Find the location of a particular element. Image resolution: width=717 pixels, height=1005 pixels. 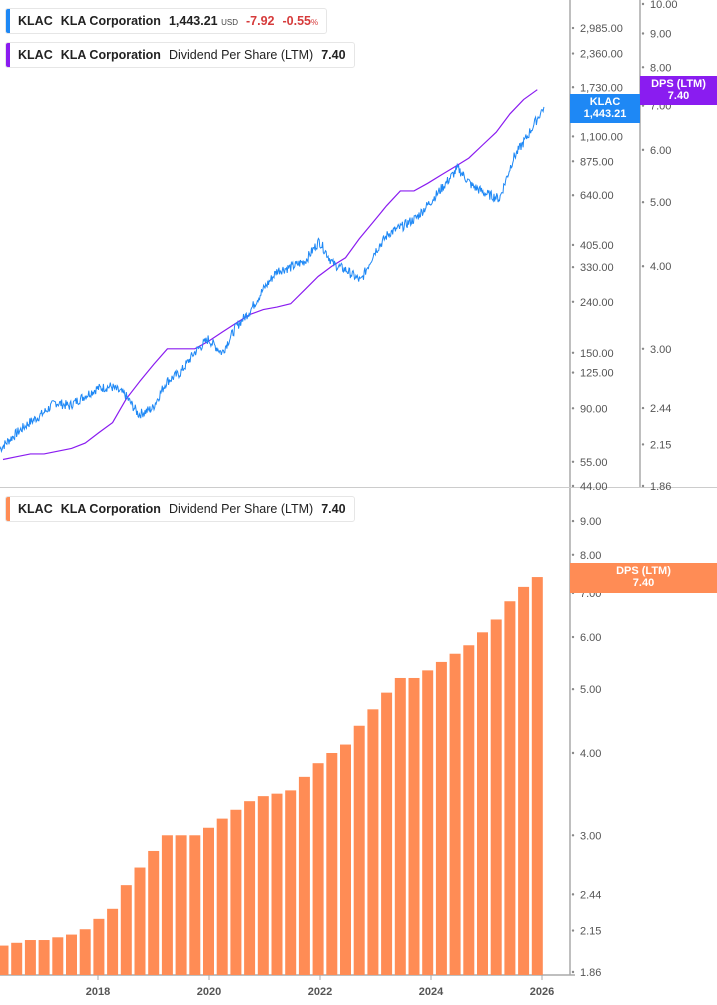

x-tick-label: 2022 is located at coordinates (320, 992).